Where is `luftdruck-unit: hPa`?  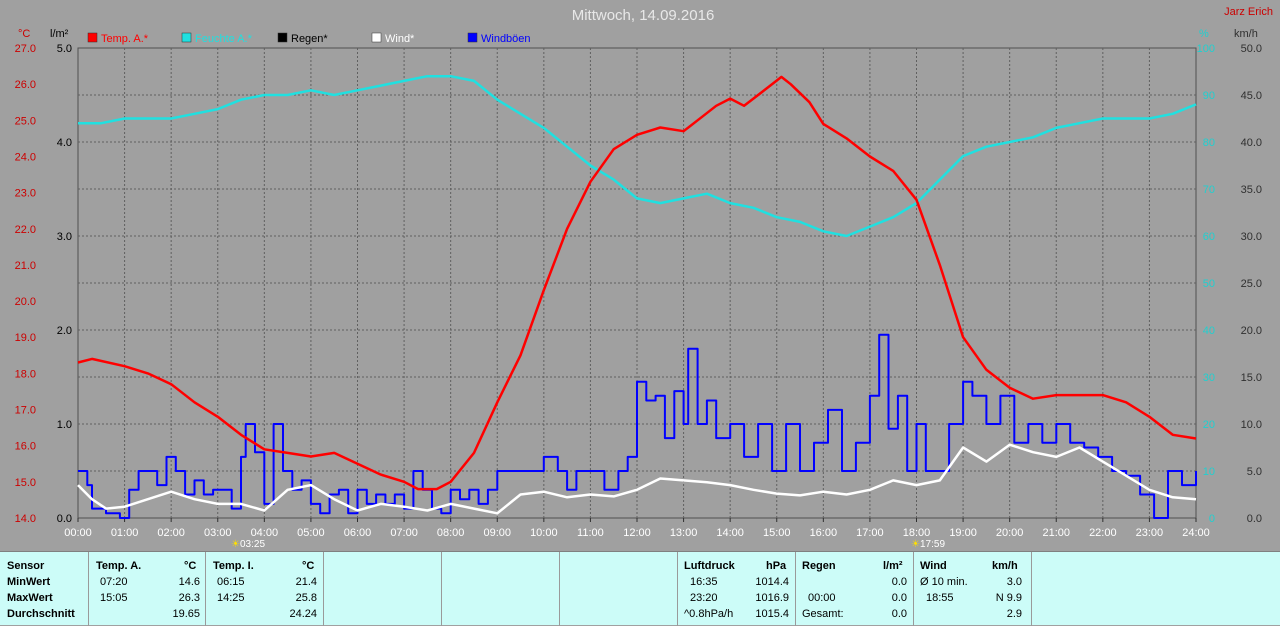
luftdruck-unit: hPa is located at coordinates (776, 566).